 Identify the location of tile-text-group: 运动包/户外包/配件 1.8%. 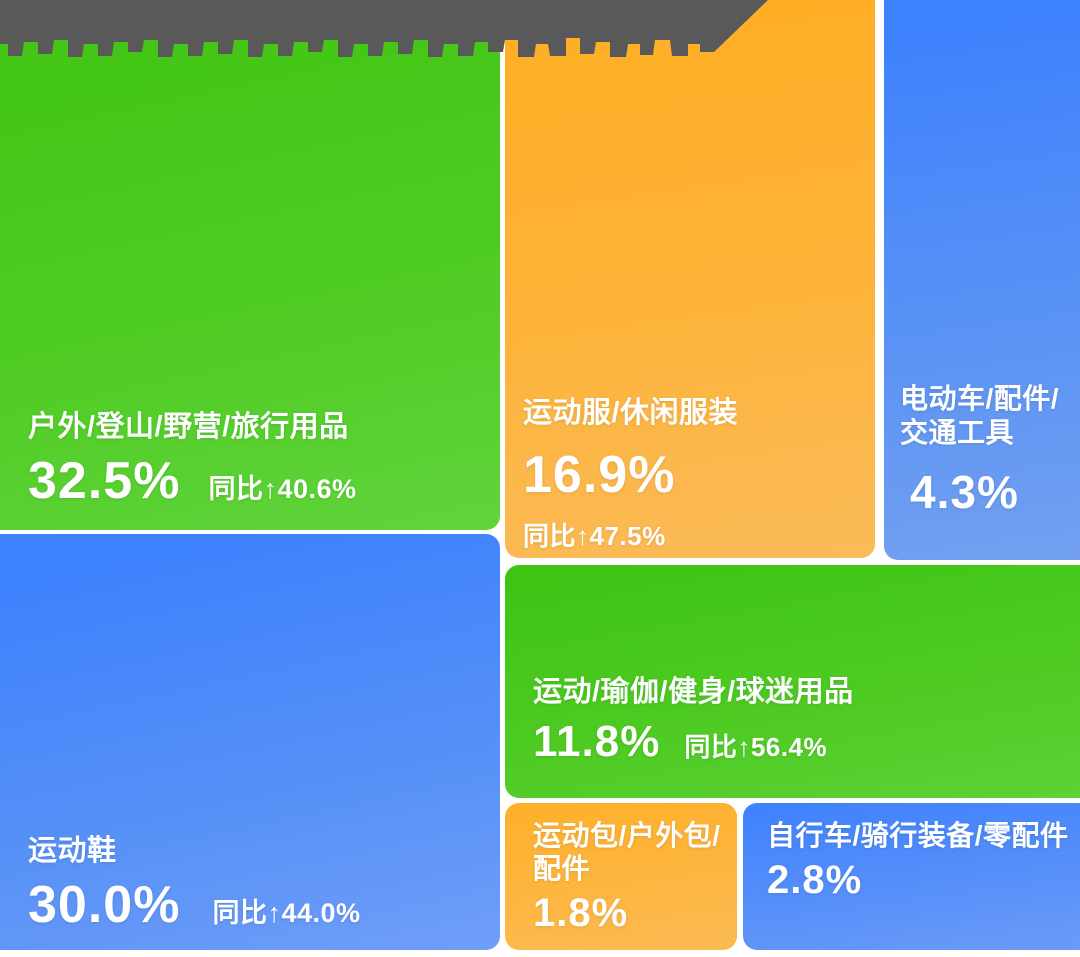
(627, 876).